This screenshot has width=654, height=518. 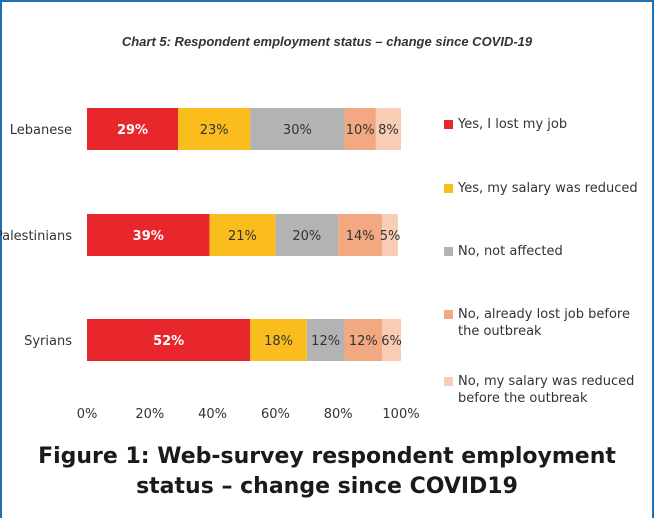 I want to click on data-label: 6%, so click(x=391, y=341).